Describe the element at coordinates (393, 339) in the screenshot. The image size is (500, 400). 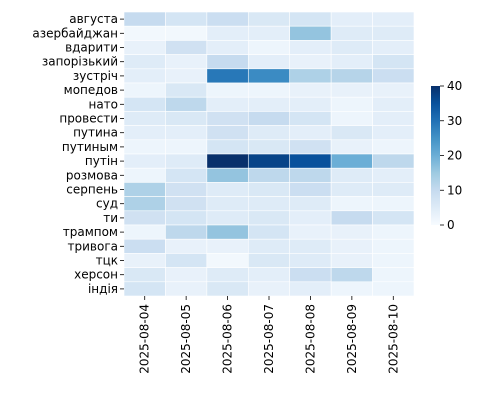
I see `x-tick-label: 2025-08-10` at that location.